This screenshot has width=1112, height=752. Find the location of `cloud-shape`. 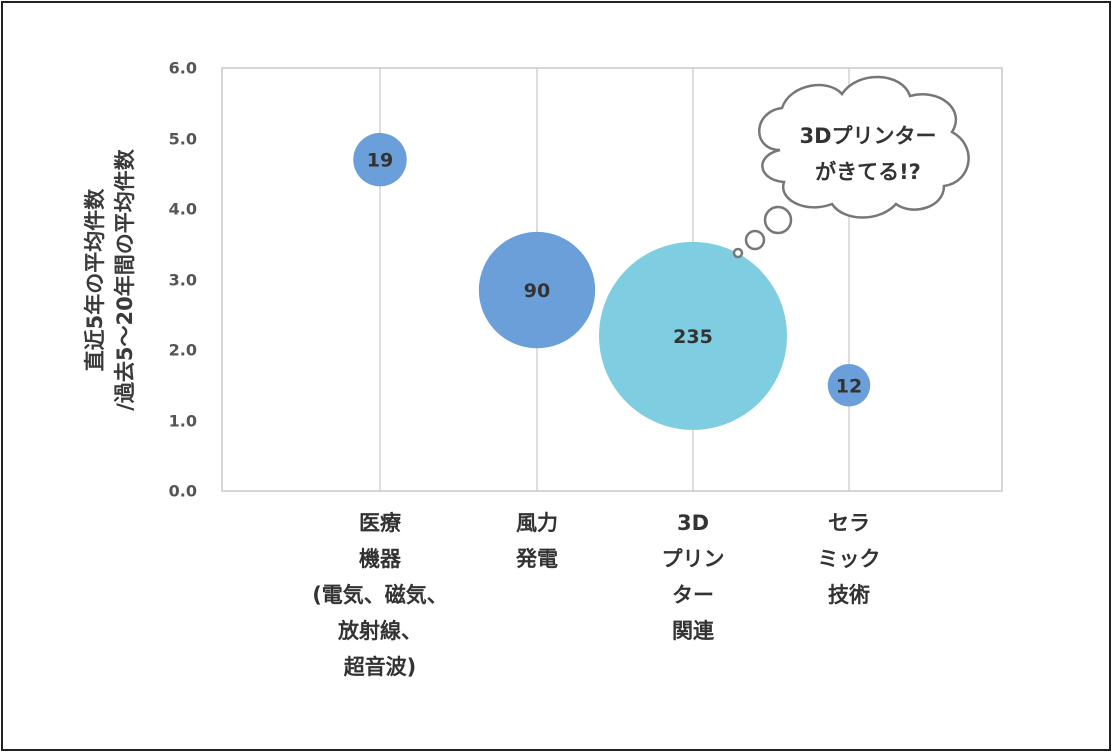

cloud-shape is located at coordinates (864, 147).